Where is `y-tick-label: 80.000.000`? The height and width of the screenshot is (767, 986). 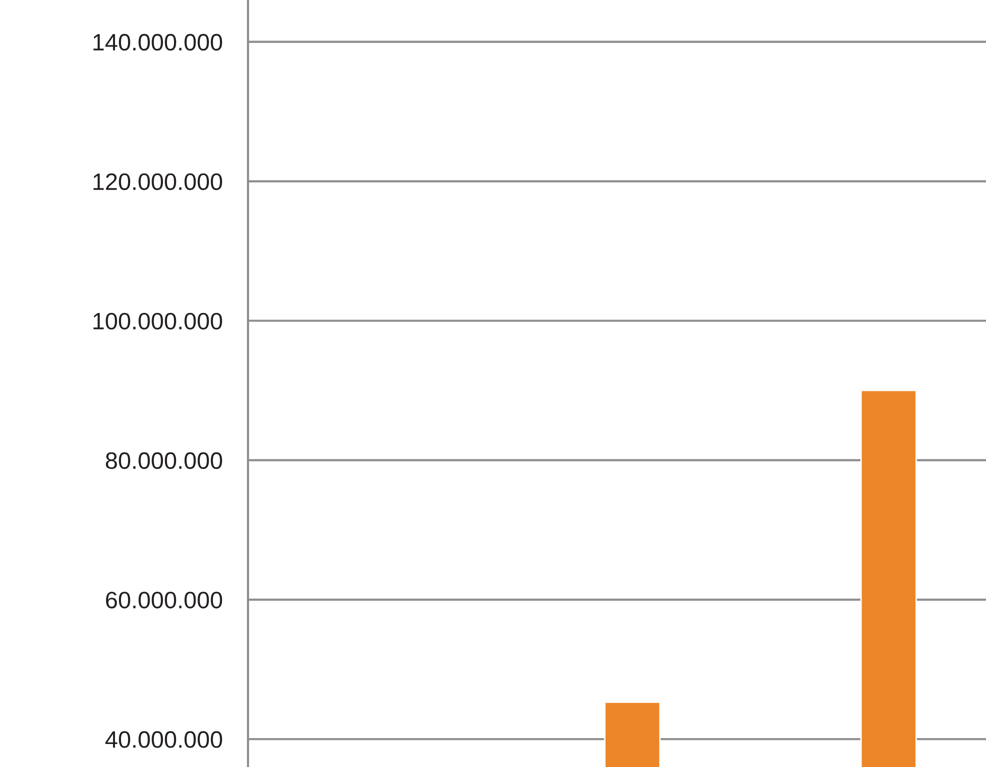 y-tick-label: 80.000.000 is located at coordinates (164, 460).